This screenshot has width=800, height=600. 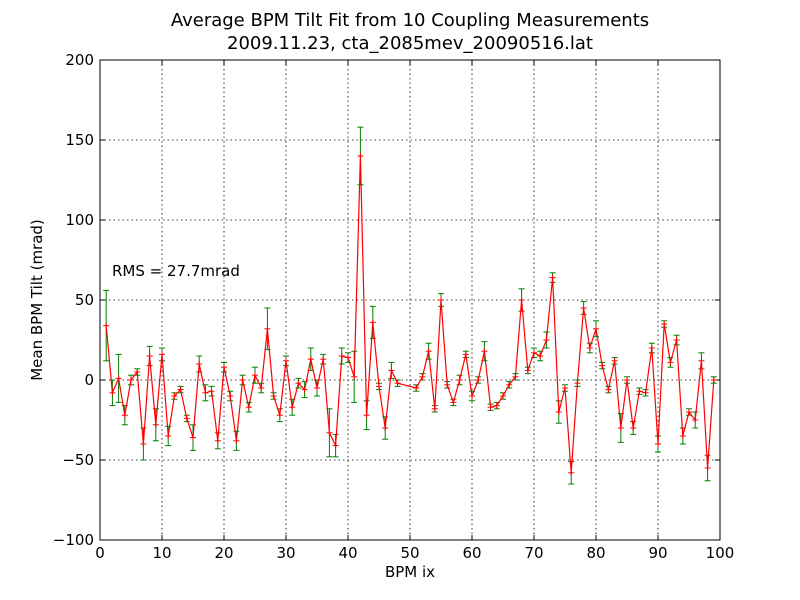 I want to click on x-tick-label: 90, so click(x=657, y=553).